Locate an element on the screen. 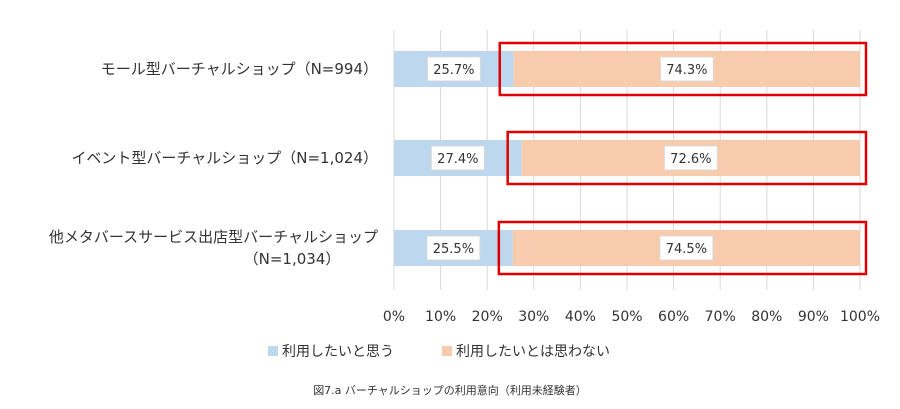 The width and height of the screenshot is (900, 409). data-label: 74.5% is located at coordinates (686, 249).